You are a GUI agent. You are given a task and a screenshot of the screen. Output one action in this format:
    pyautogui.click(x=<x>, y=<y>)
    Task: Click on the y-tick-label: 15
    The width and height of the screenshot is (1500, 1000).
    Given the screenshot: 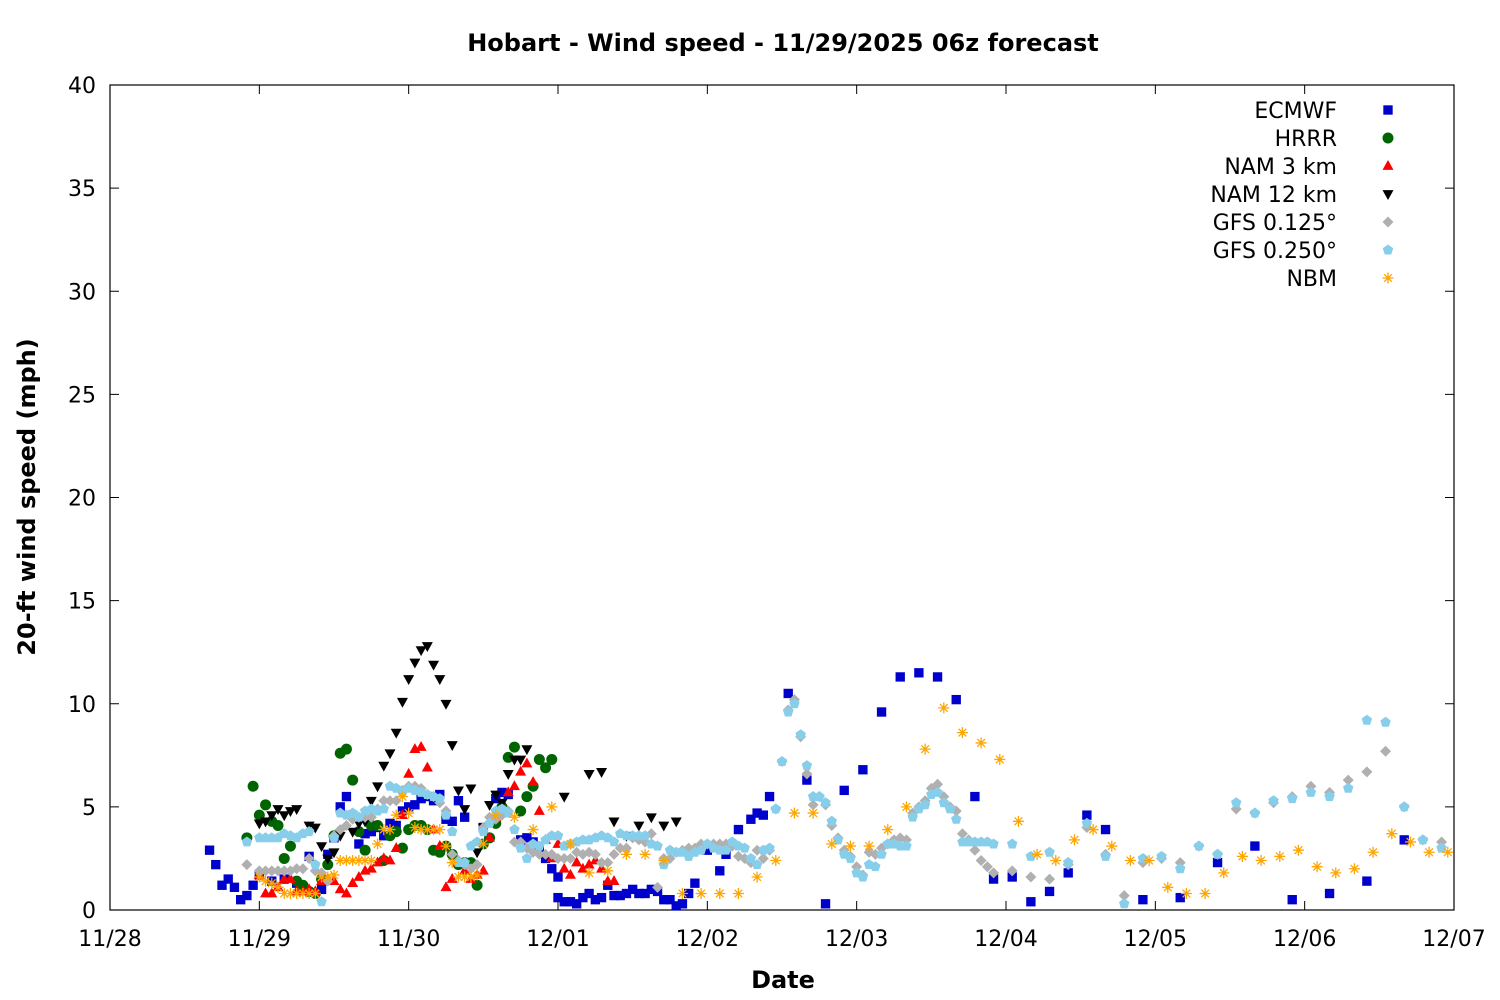 What is the action you would take?
    pyautogui.click(x=82, y=602)
    